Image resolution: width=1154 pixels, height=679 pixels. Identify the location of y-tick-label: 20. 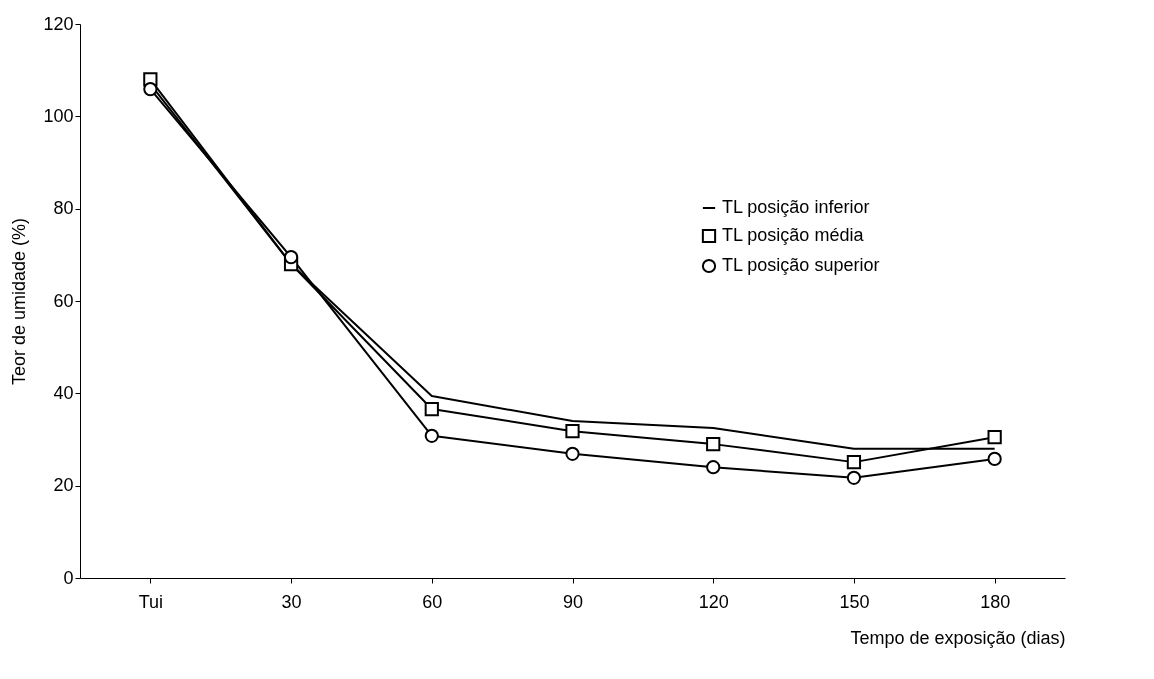
(63, 485).